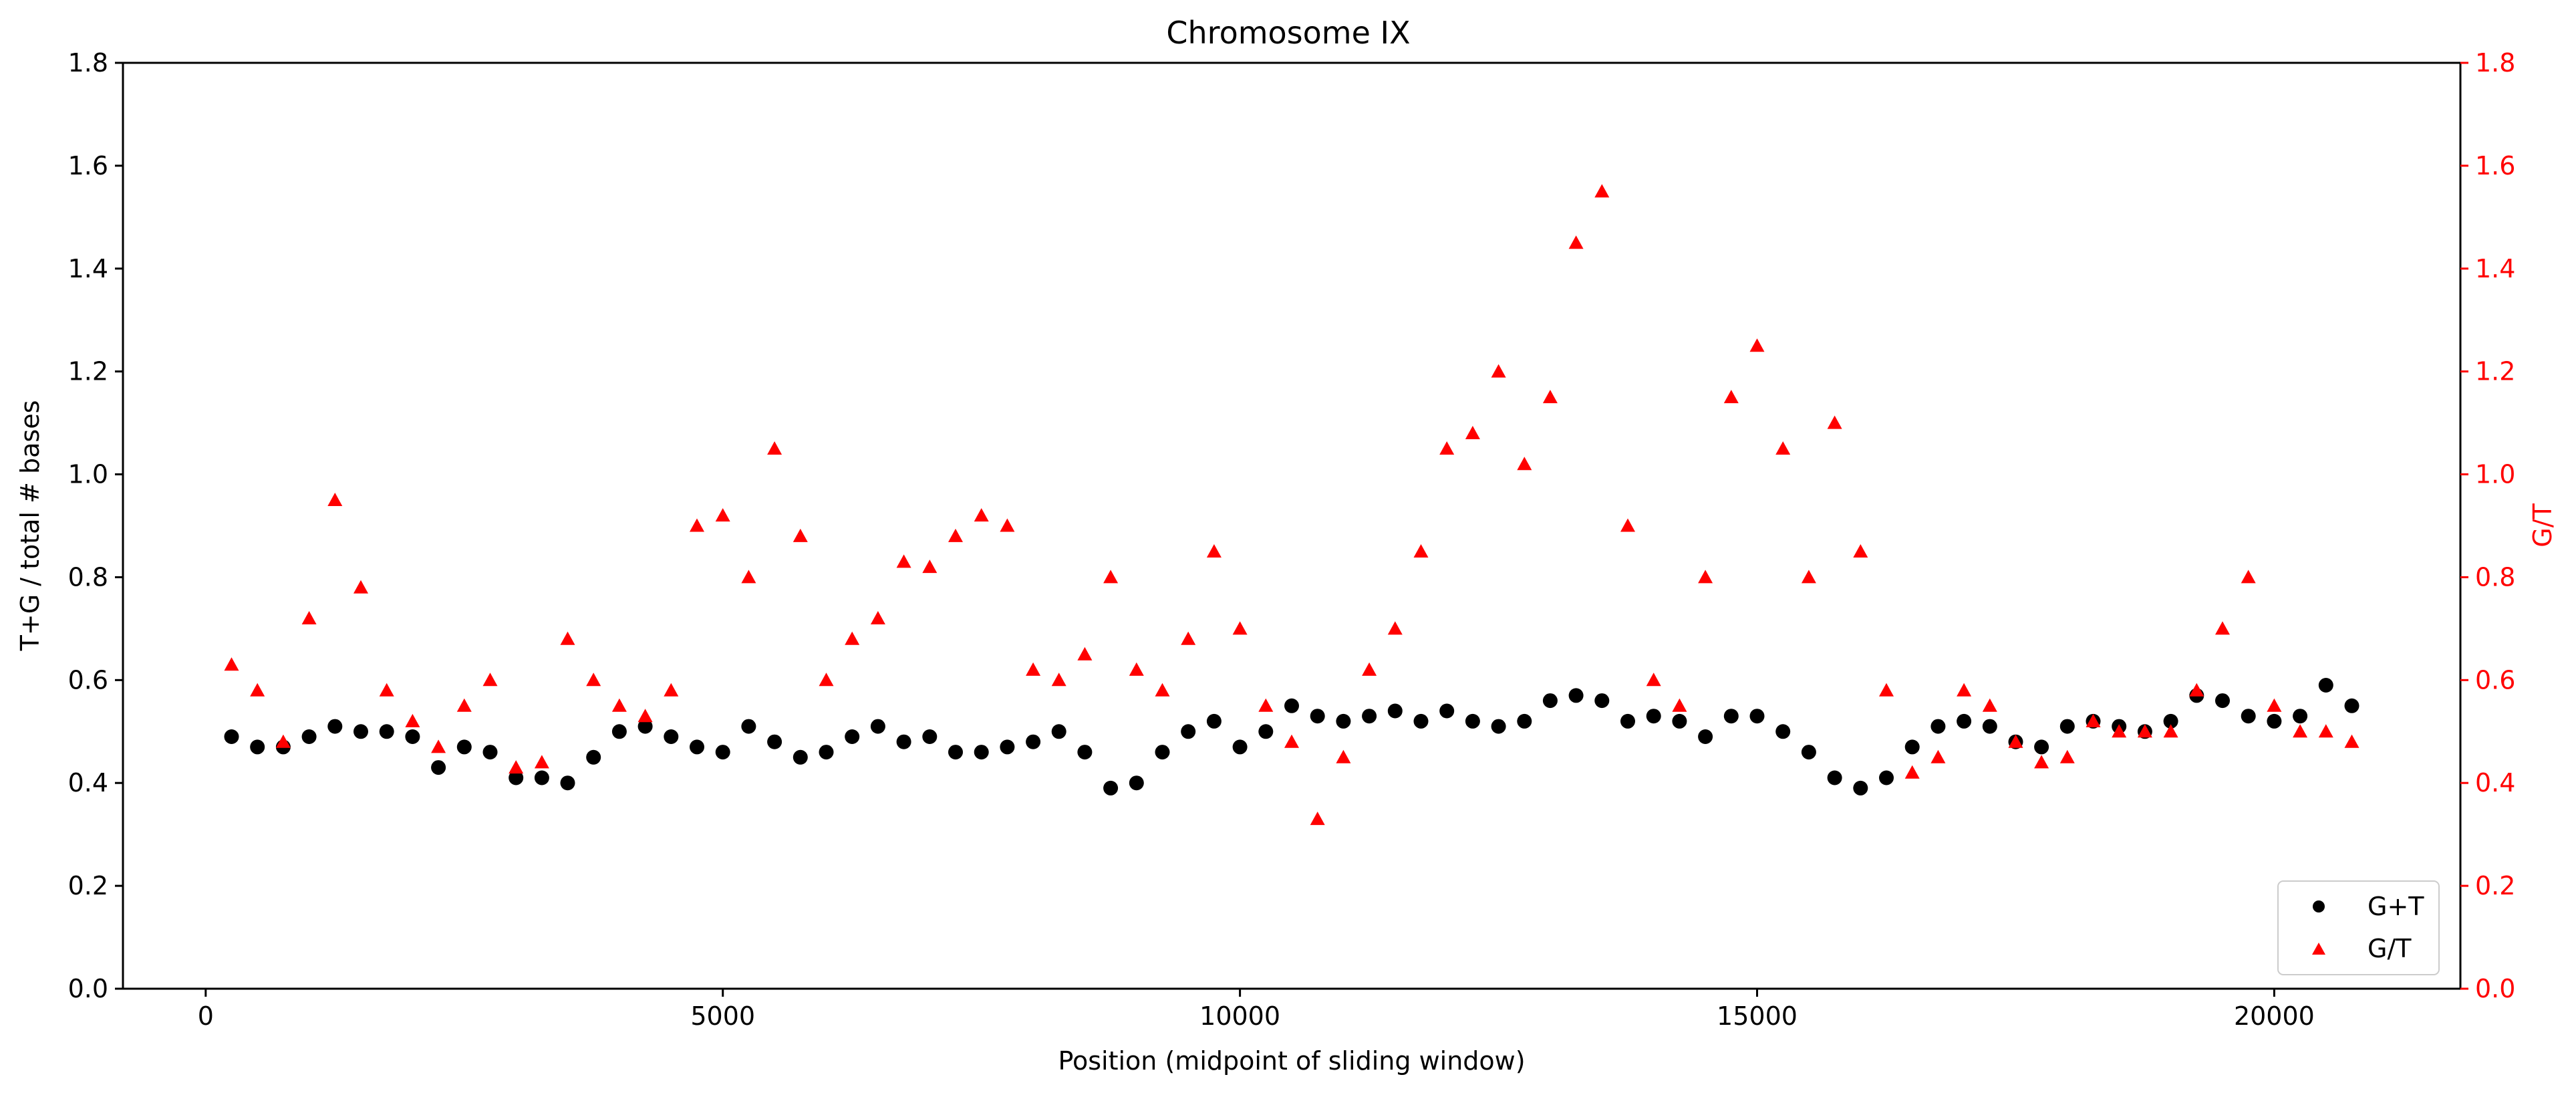 This screenshot has height=1095, width=2576. What do you see at coordinates (2495, 577) in the screenshot?
I see `y-right-tick-label: 0.8` at bounding box center [2495, 577].